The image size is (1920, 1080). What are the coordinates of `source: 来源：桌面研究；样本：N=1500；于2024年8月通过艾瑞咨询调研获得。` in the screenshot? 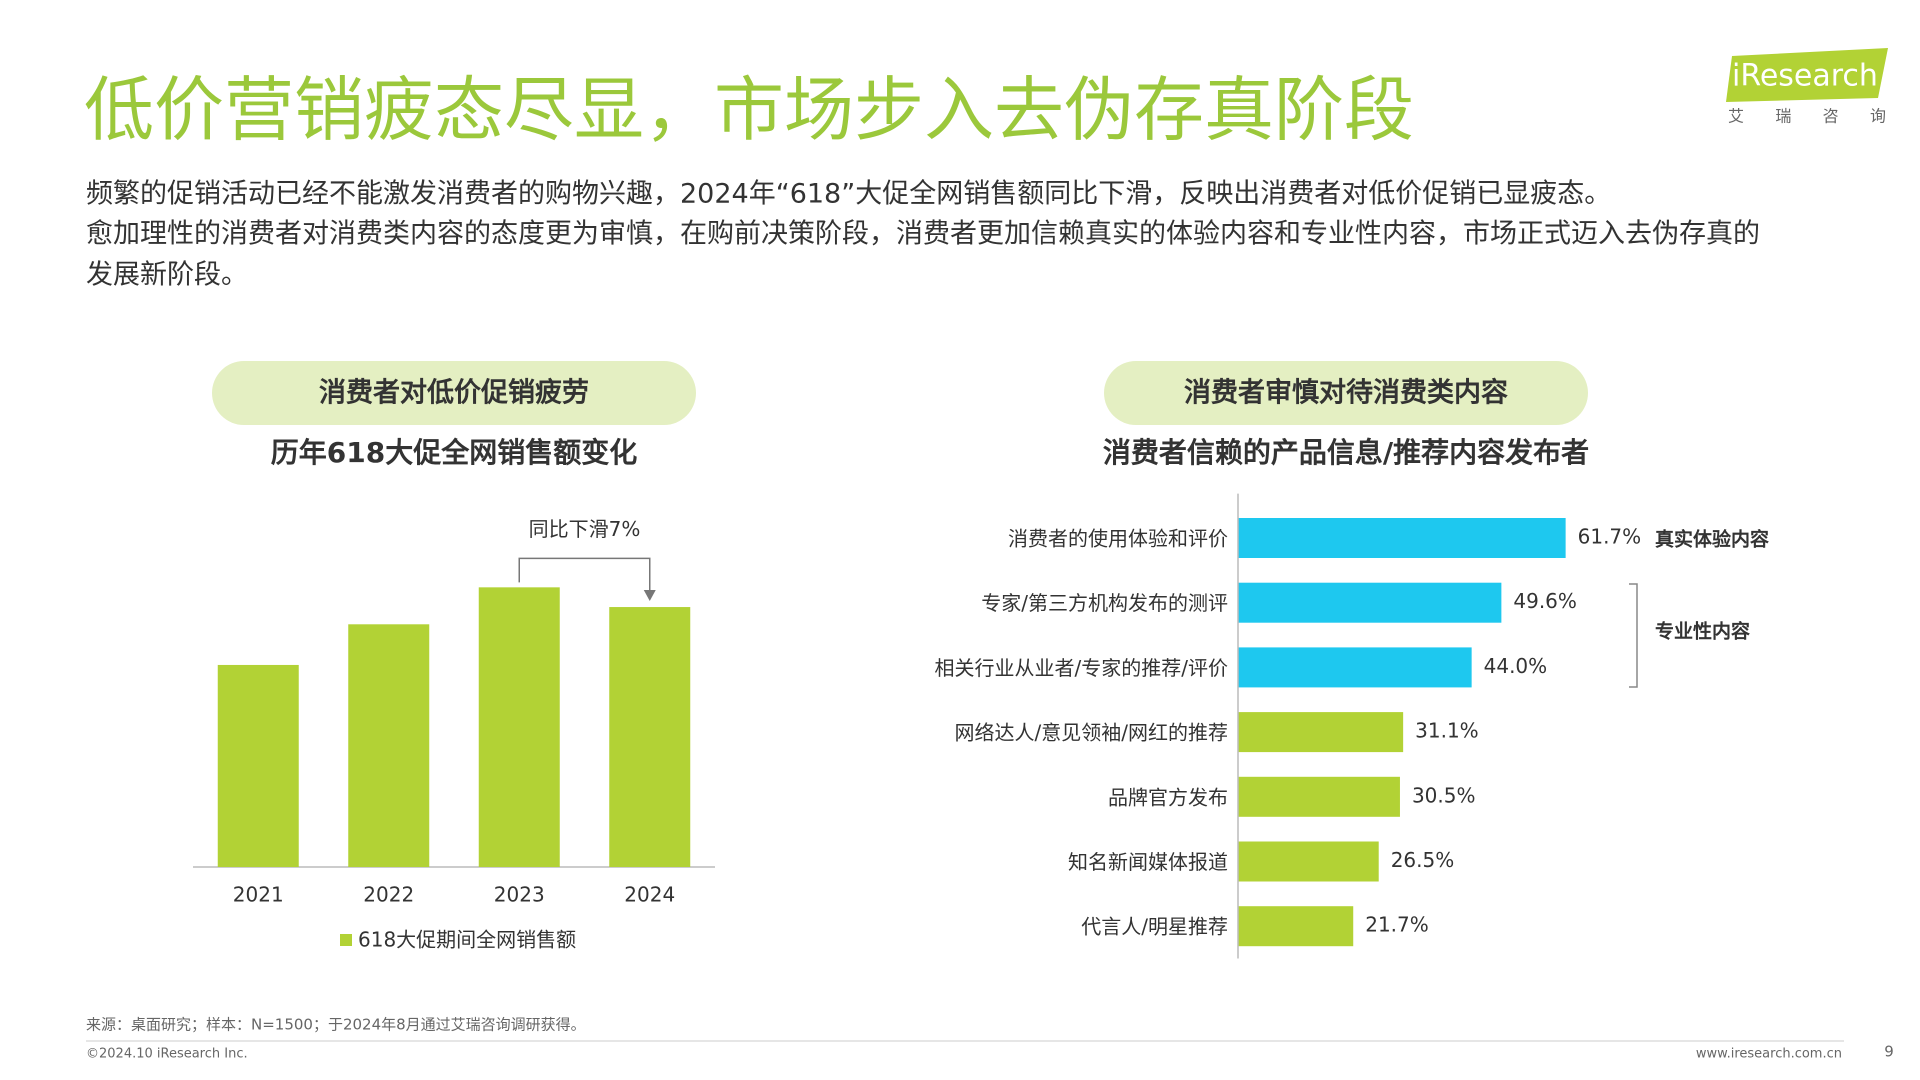 It's located at (336, 1025).